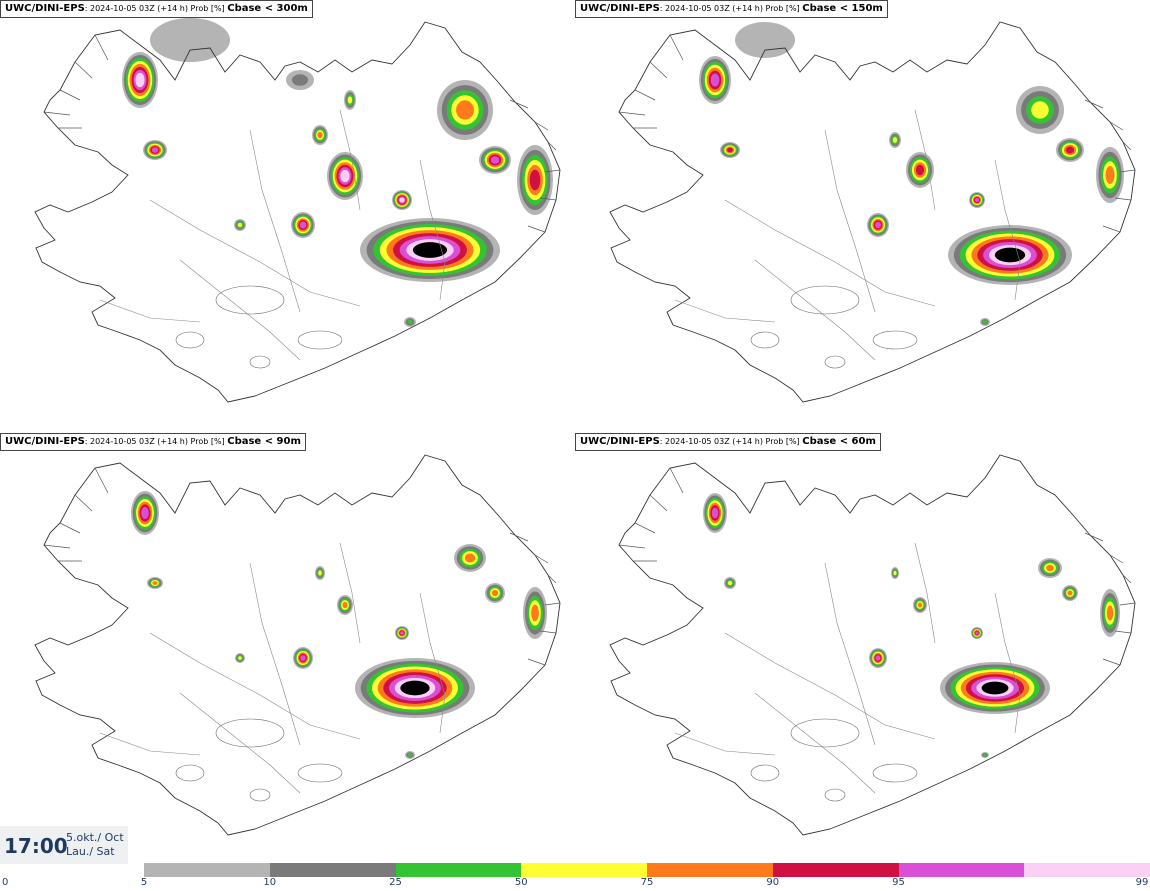 This screenshot has width=1150, height=891. What do you see at coordinates (95, 837) in the screenshot?
I see `valid-date-line1: 5.okt./ Oct` at bounding box center [95, 837].